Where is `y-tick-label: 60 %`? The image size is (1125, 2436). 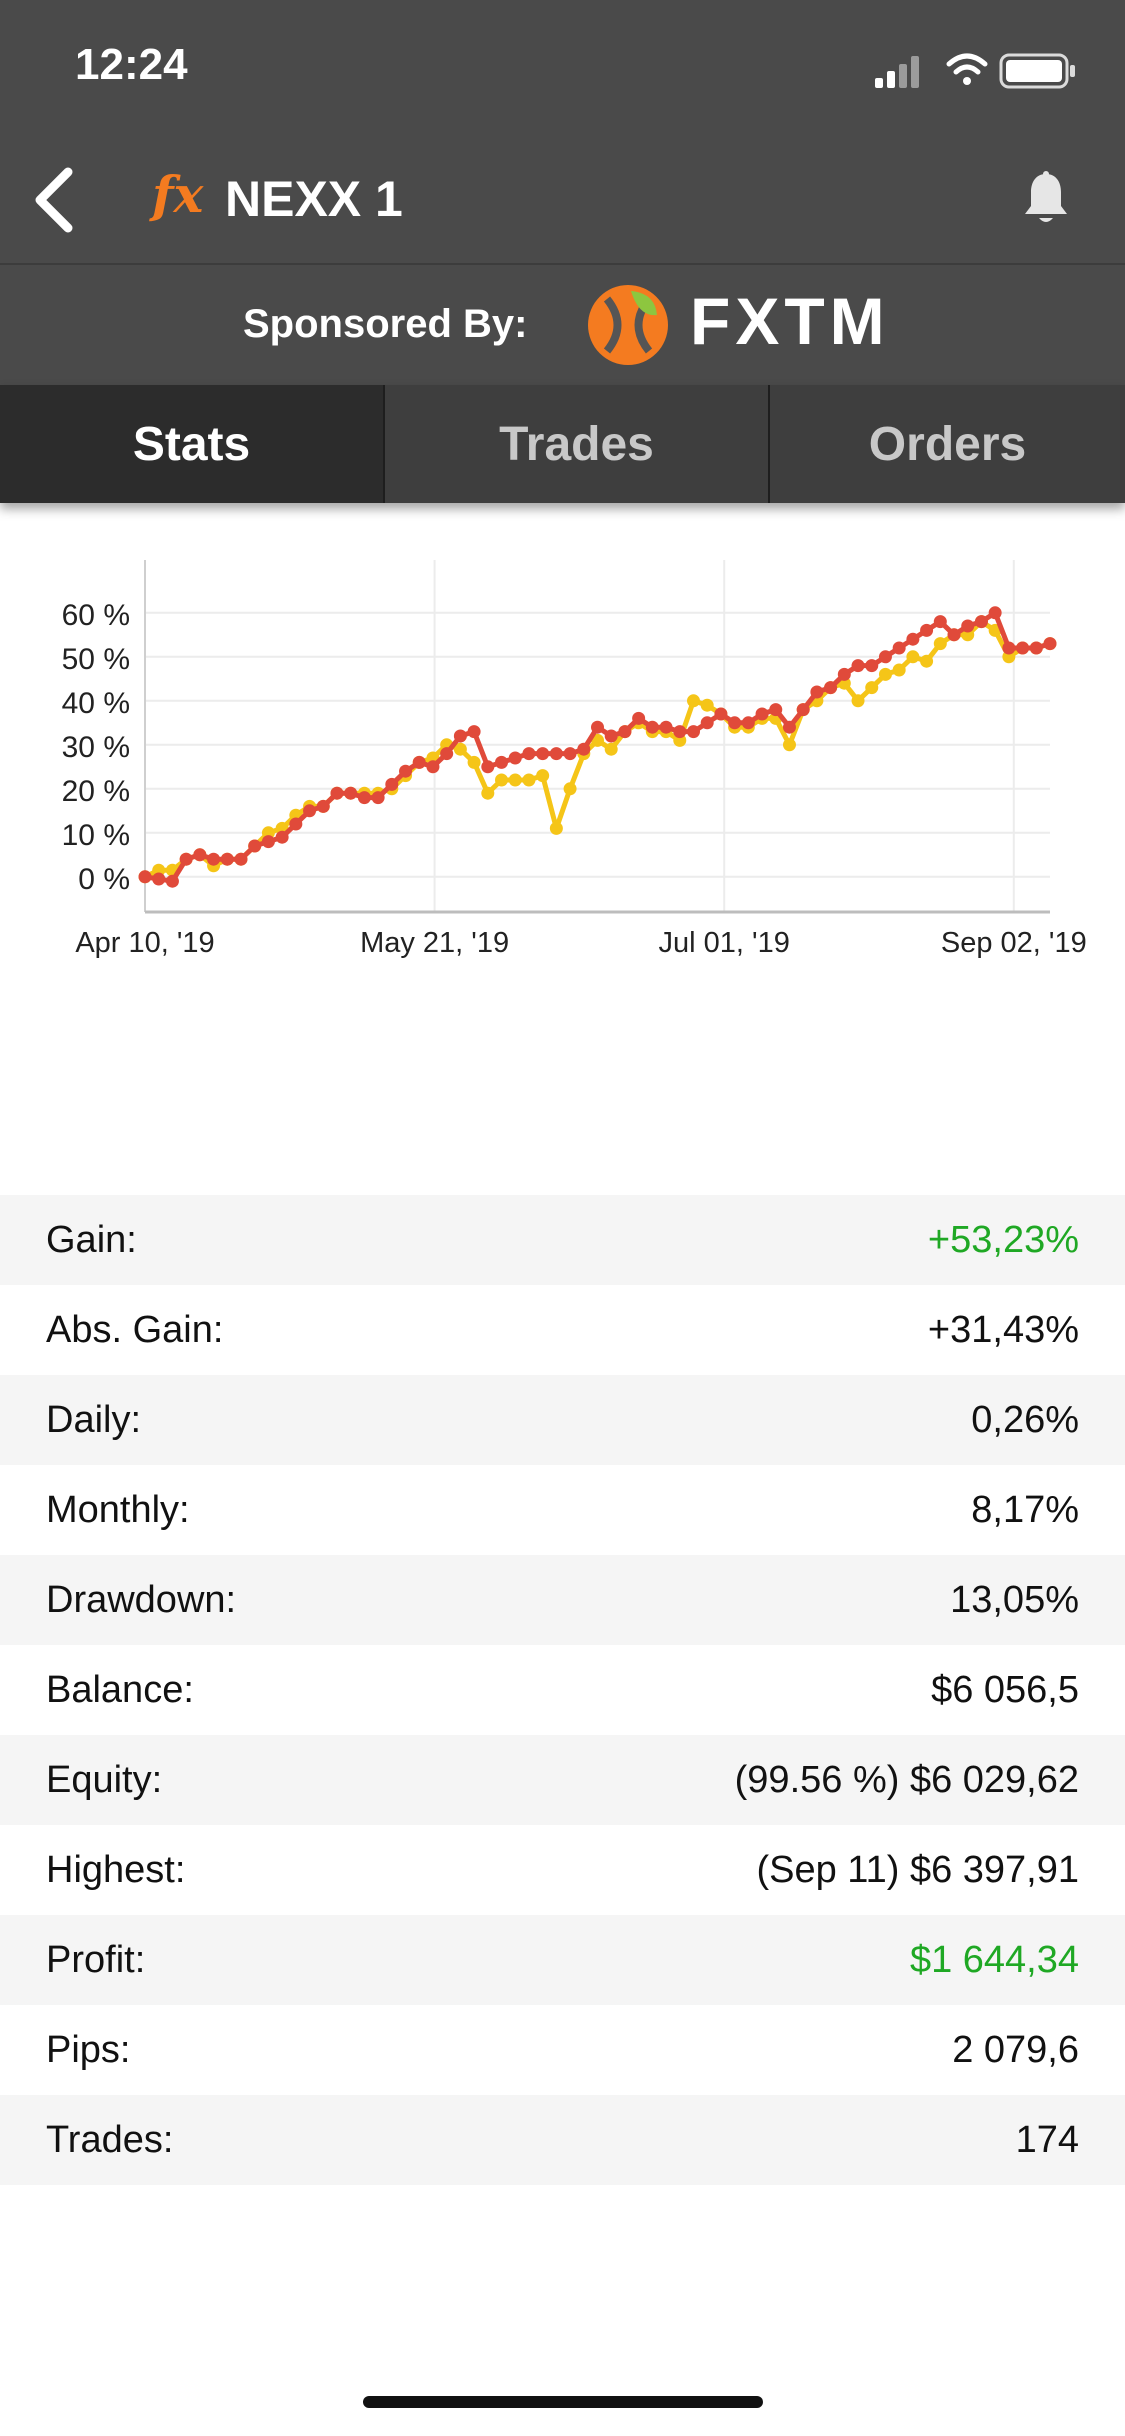 y-tick-label: 60 % is located at coordinates (96, 615).